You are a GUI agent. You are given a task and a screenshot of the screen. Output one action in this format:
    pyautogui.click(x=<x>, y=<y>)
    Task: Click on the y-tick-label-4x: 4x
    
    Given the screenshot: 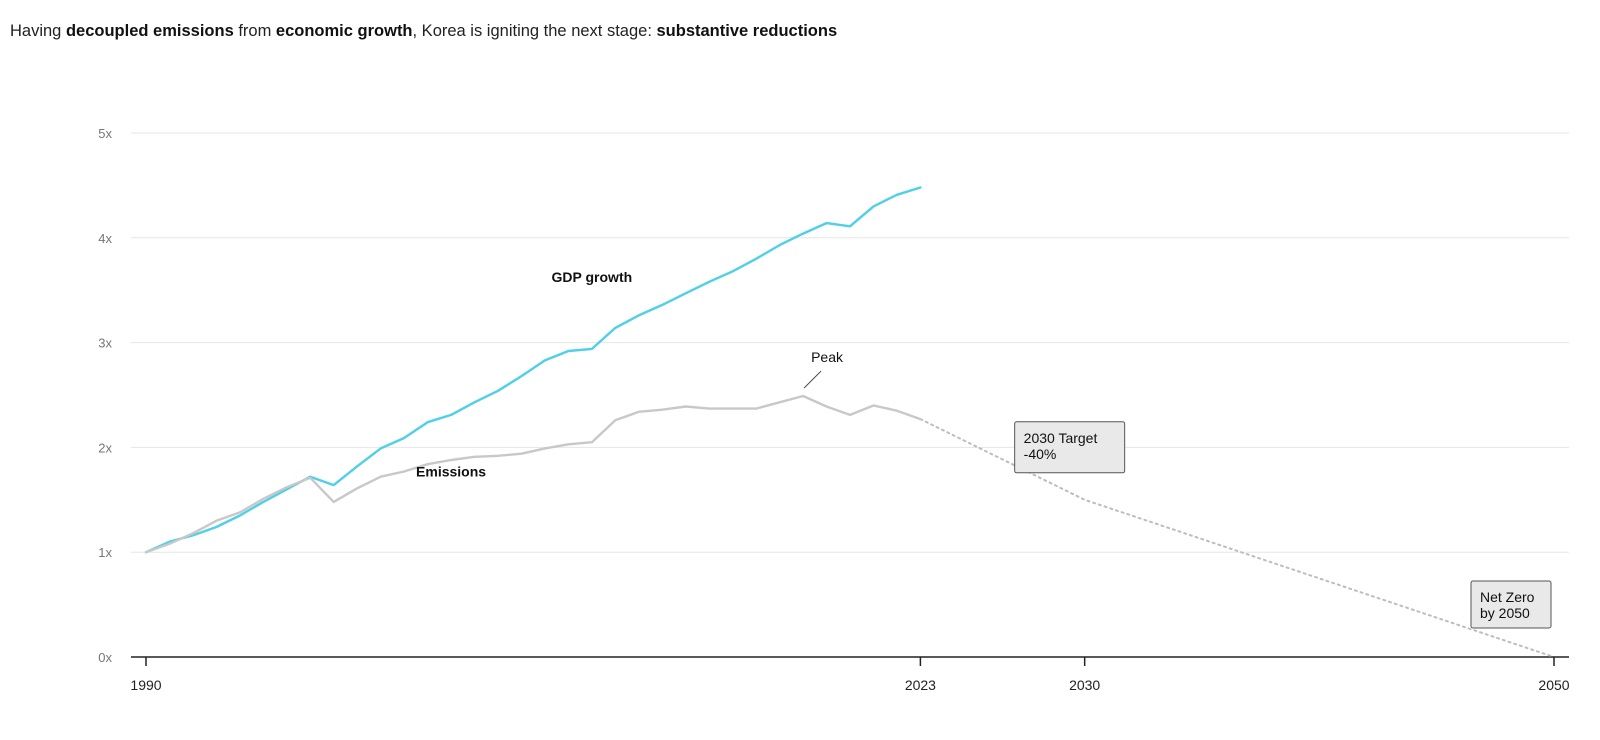 What is the action you would take?
    pyautogui.click(x=105, y=238)
    